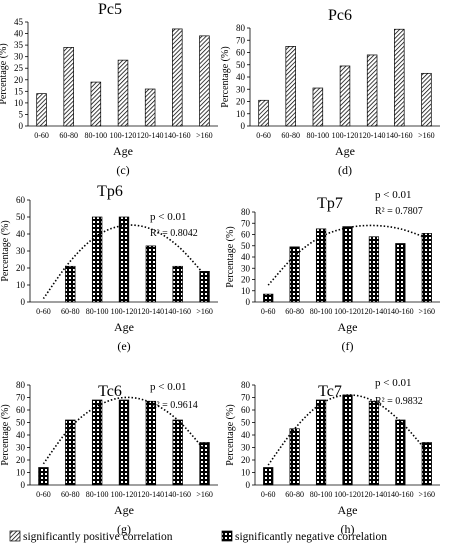  I want to click on chart-title: Pc6, so click(340, 15).